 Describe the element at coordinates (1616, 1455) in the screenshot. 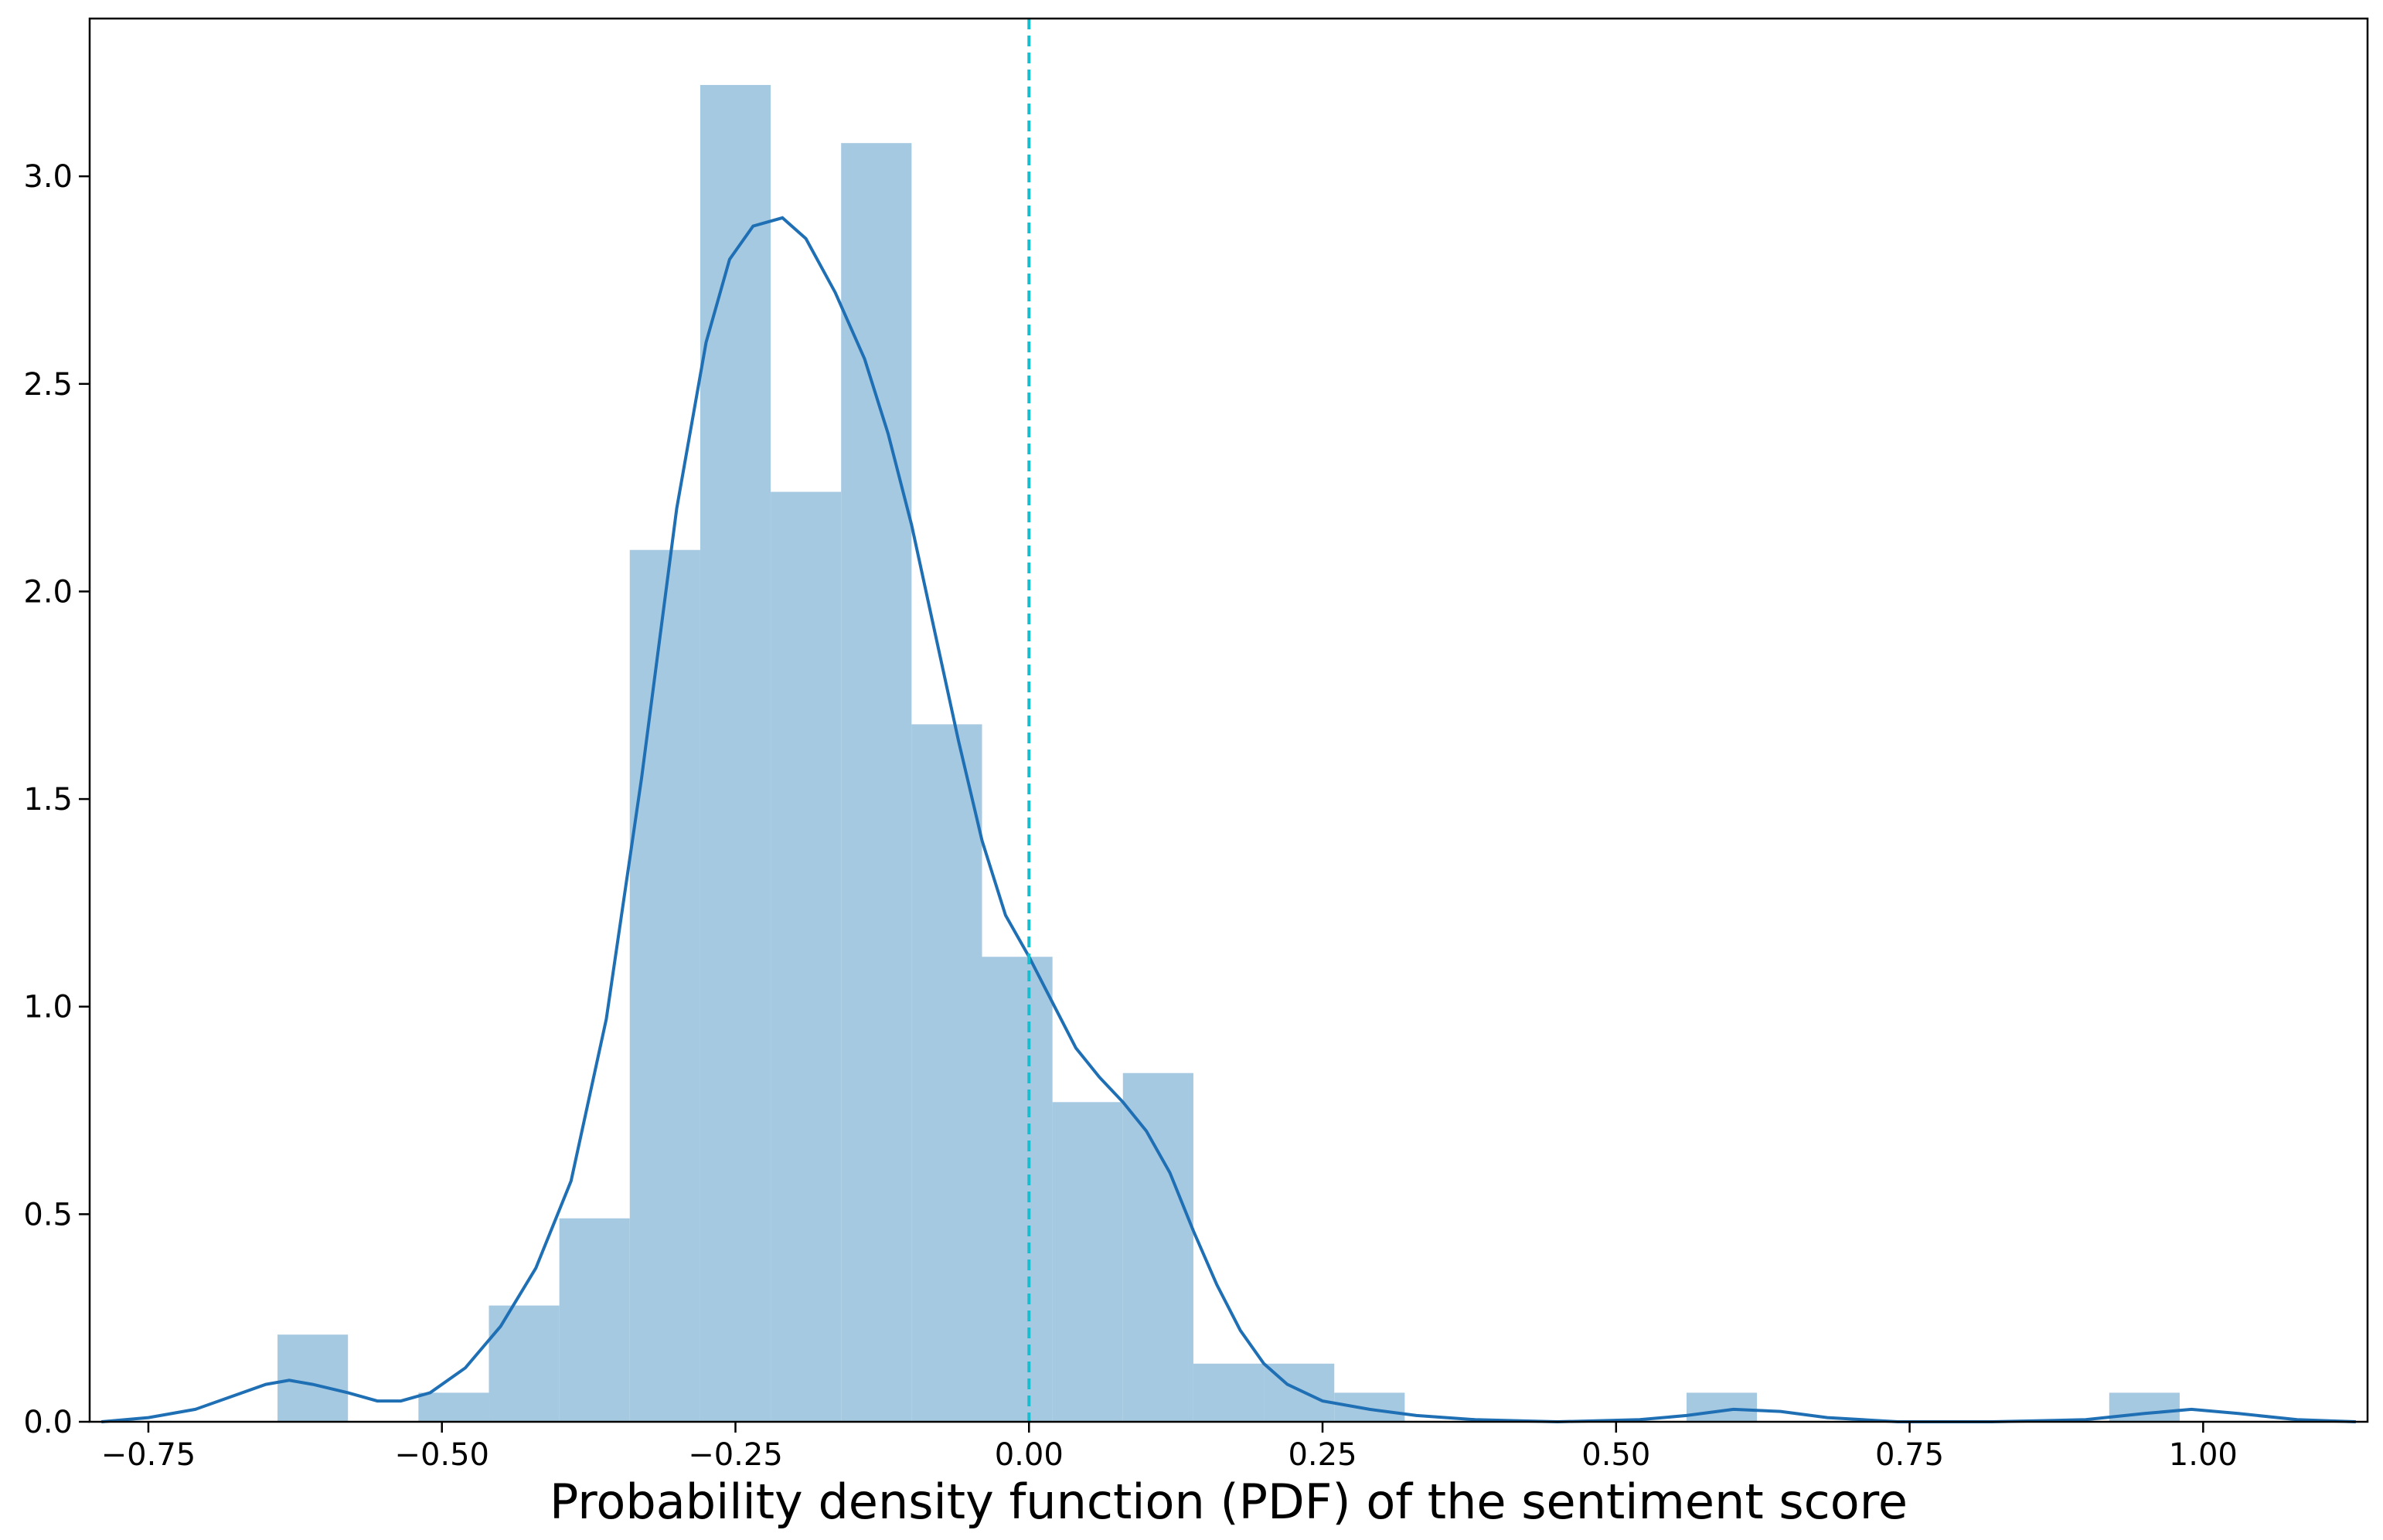

I see `x-tick-label: 0.50` at that location.